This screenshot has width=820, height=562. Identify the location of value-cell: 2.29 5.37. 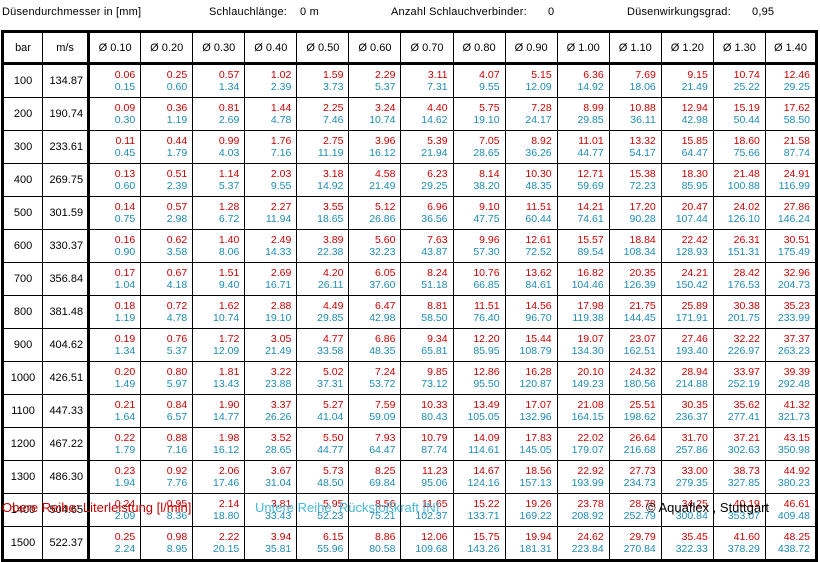
(375, 80).